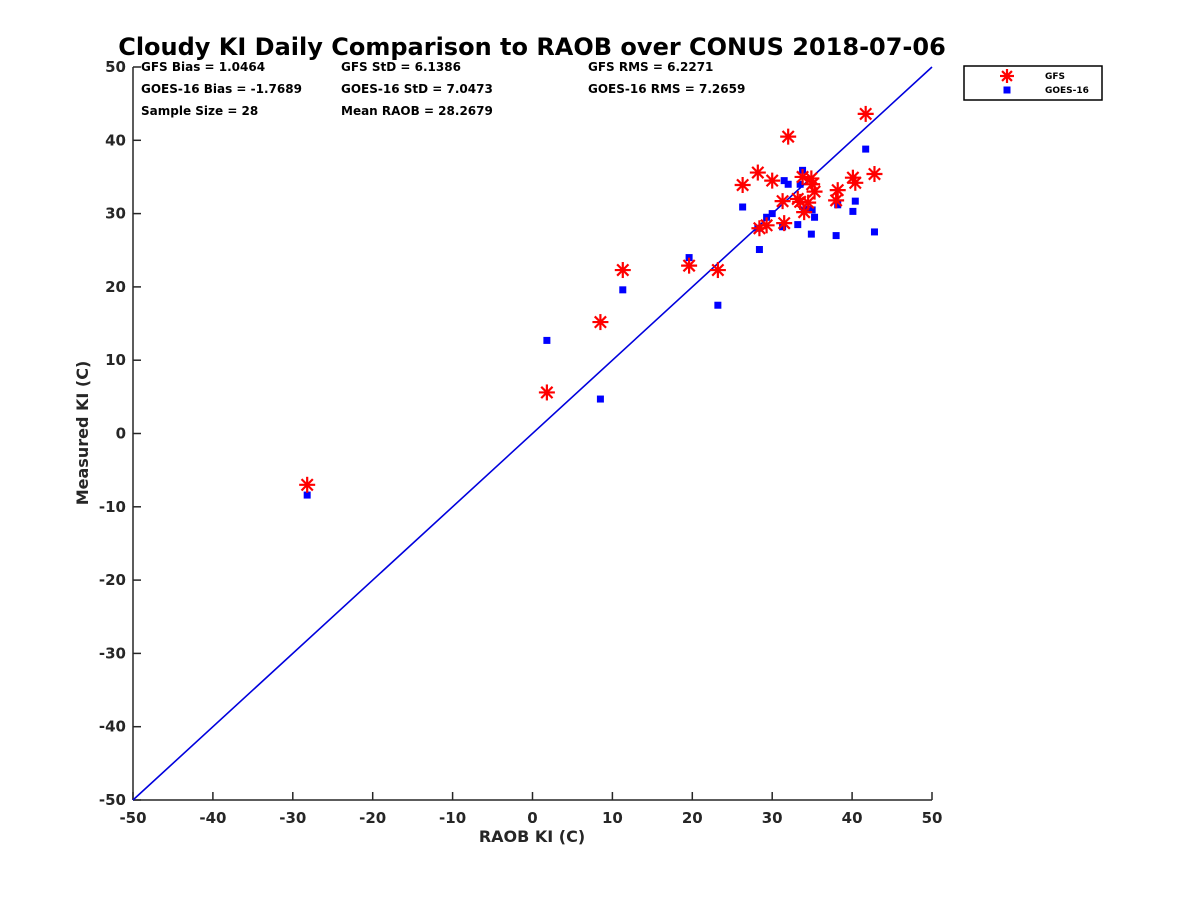 The image size is (1200, 900). Describe the element at coordinates (650, 67) in the screenshot. I see `stat-gfs-rms: GFS RMS = 6.2271` at that location.